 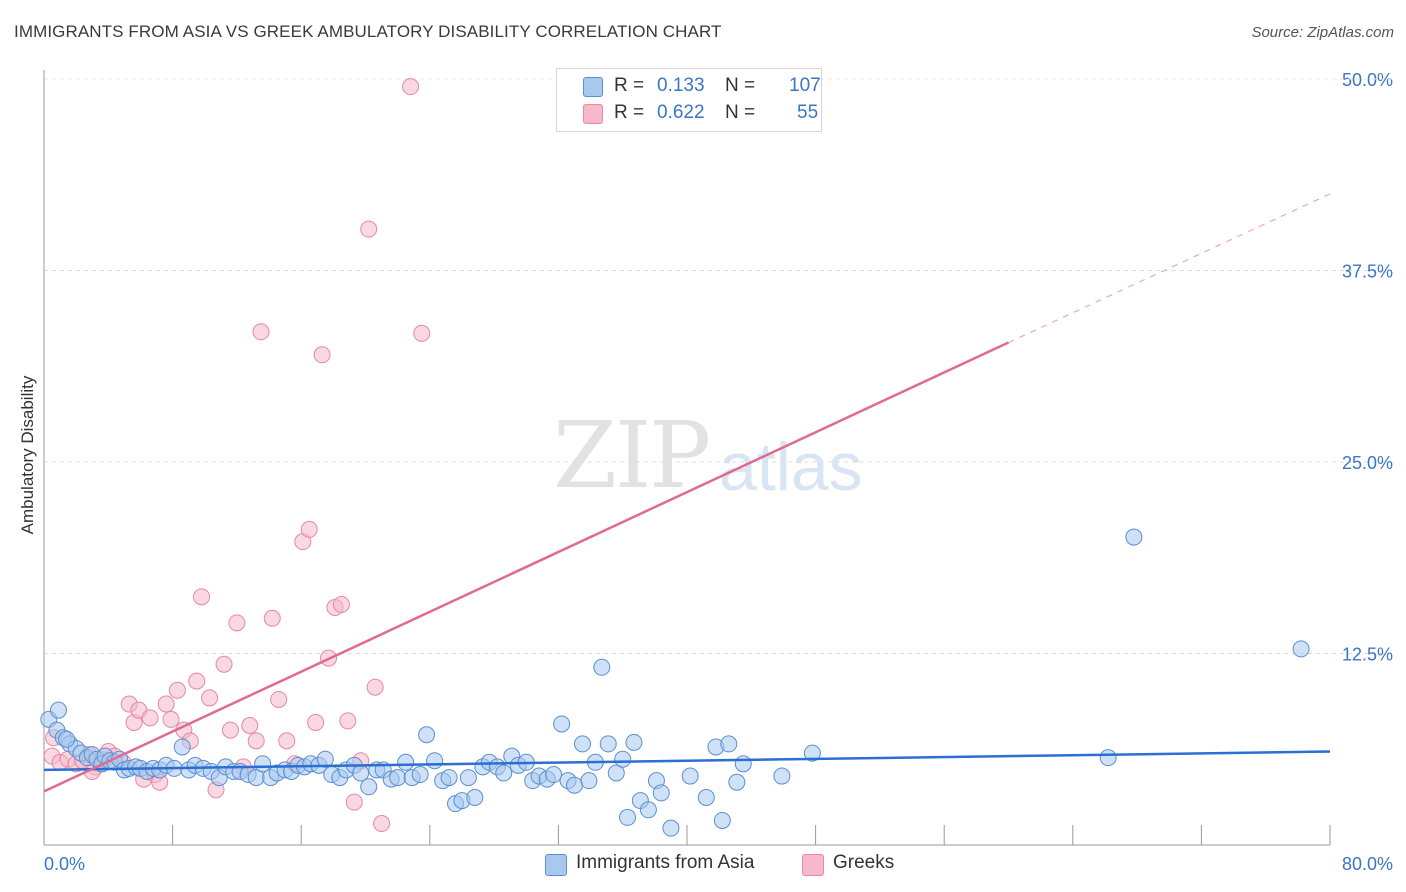 I want to click on legend-swatch-greeks, so click(x=593, y=114).